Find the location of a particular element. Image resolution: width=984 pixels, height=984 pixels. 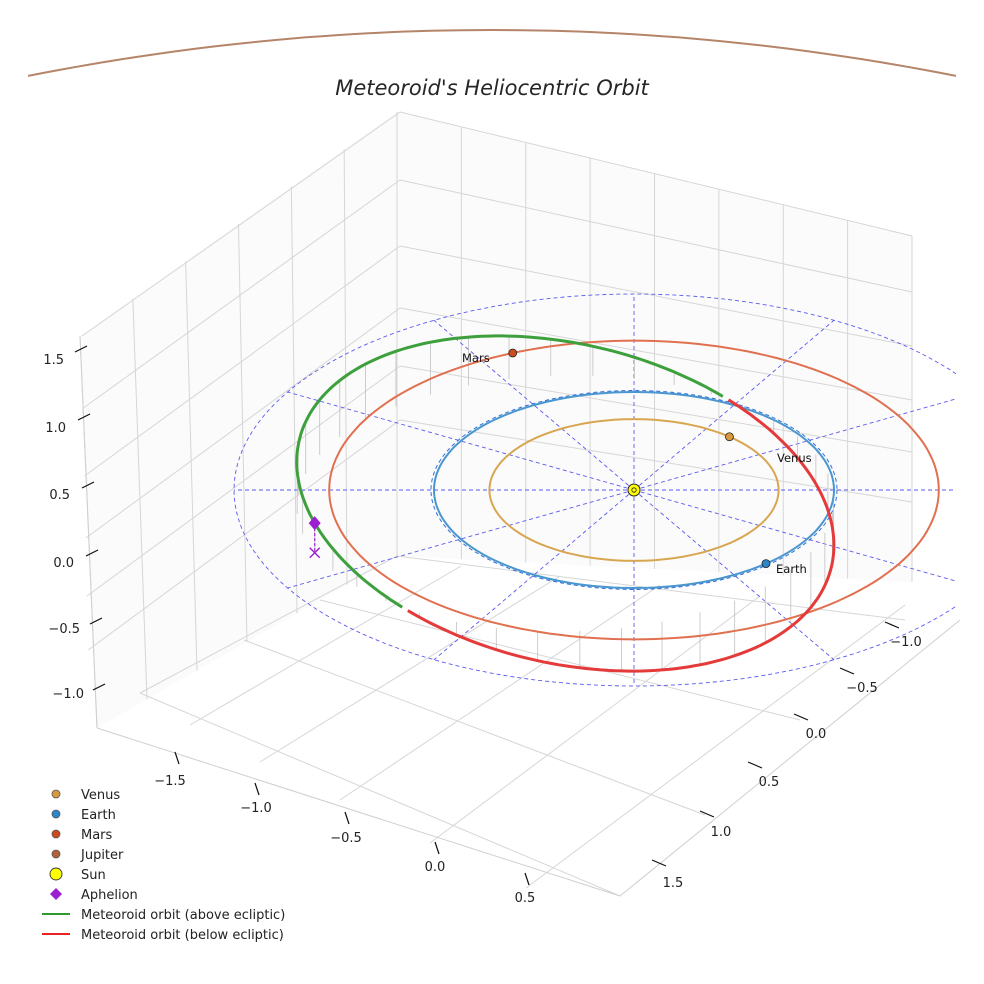

legend-item-venus: Venus is located at coordinates (85, 795).